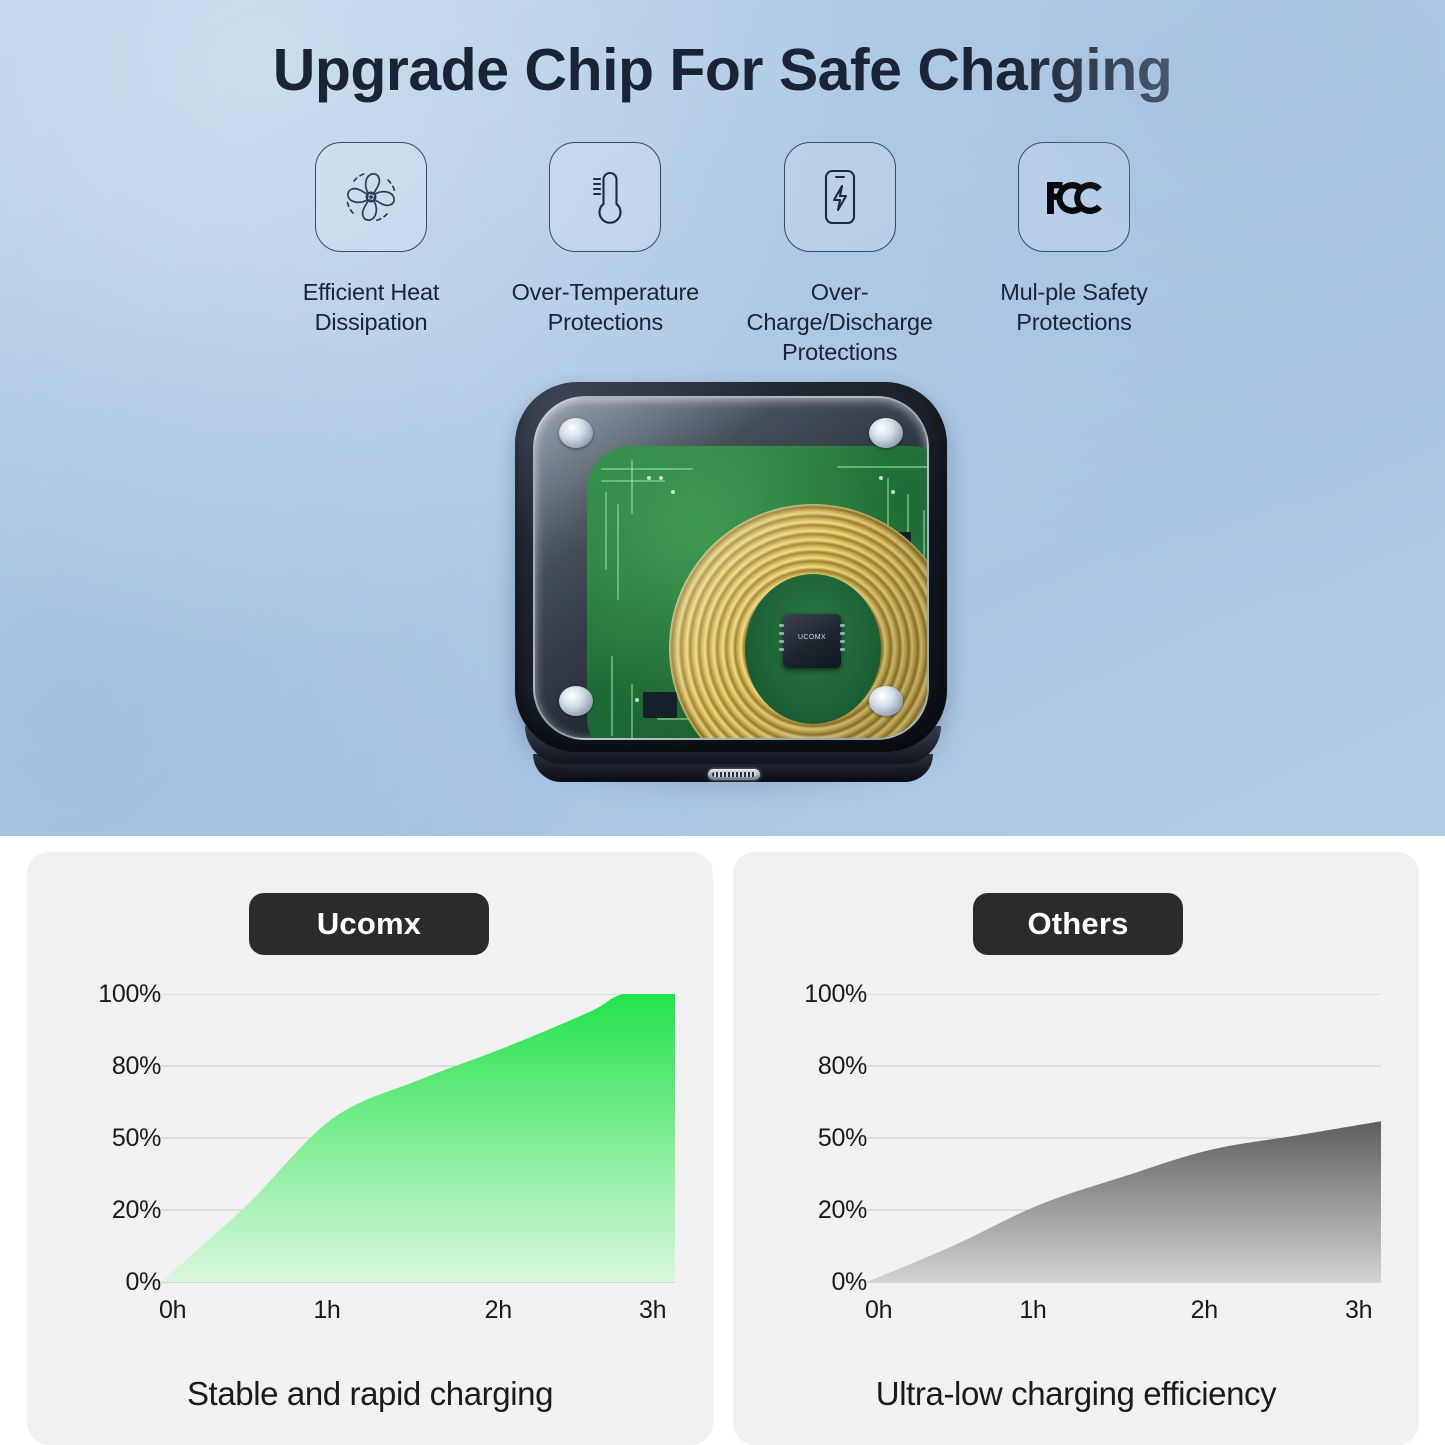  I want to click on transparent-lid: UCOMX, so click(731, 568).